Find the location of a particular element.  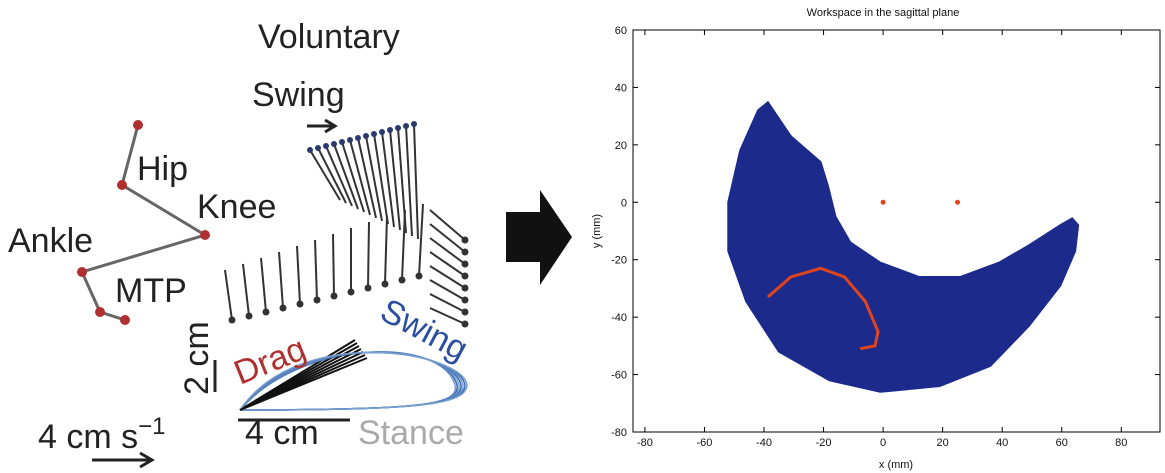

y-tick-label: -40 is located at coordinates (619, 318).